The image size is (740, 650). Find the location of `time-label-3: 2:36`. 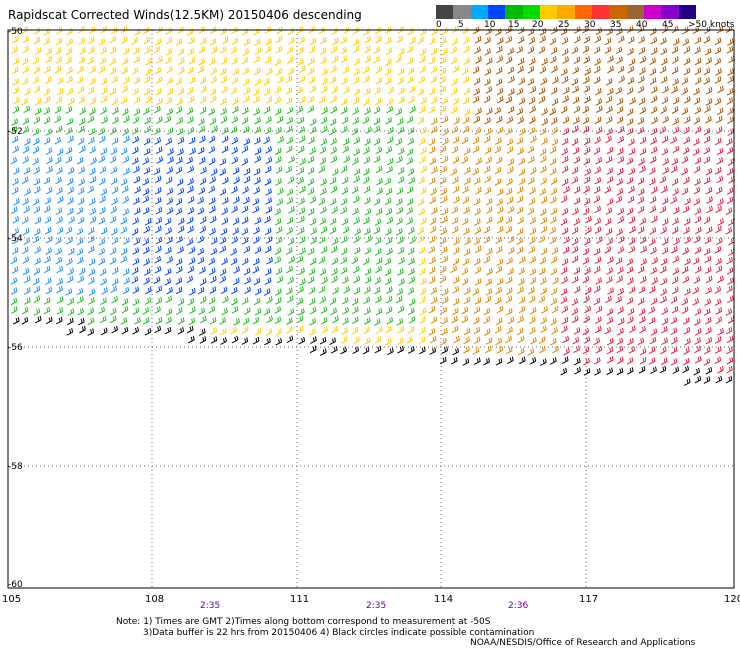

time-label-3: 2:36 is located at coordinates (518, 606).